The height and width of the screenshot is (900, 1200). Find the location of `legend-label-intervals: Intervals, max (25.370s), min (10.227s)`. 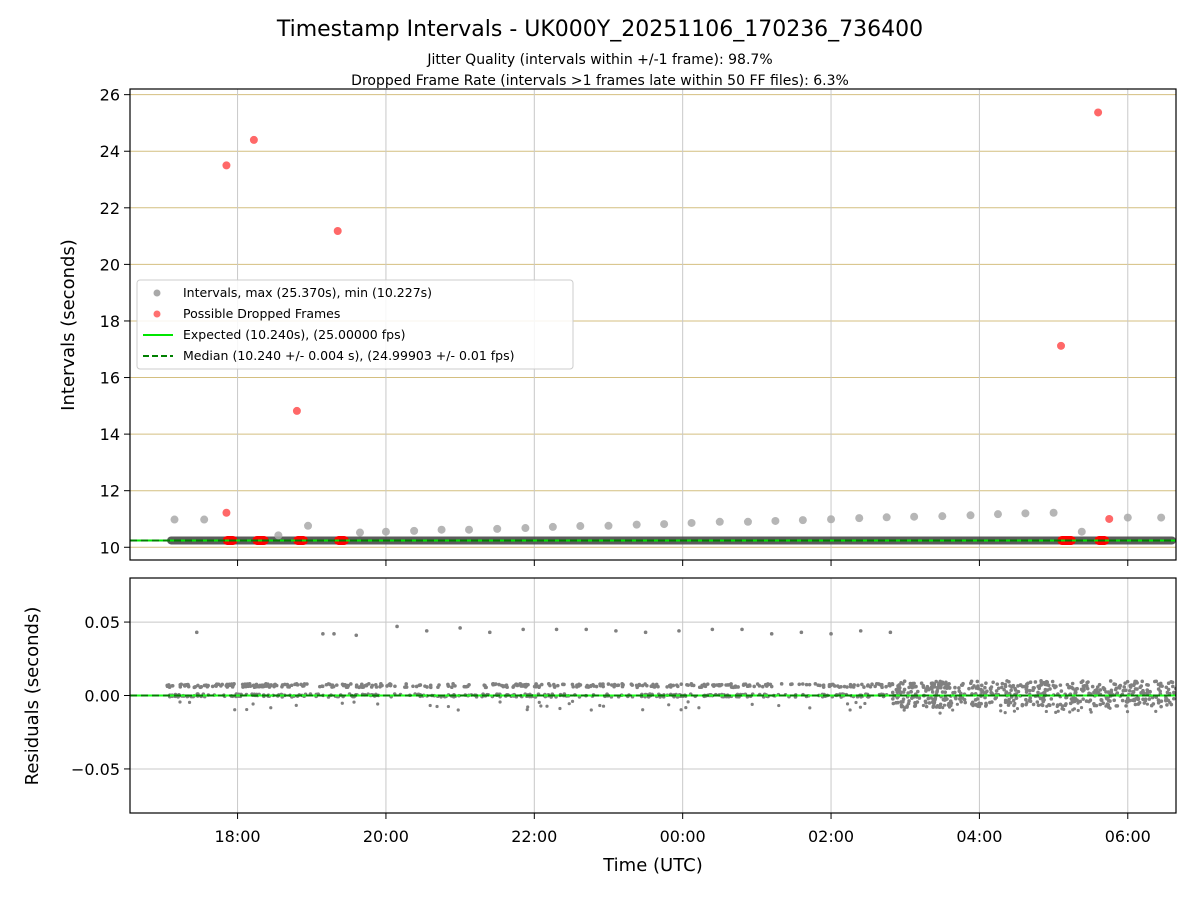

legend-label-intervals: Intervals, max (25.370s), min (10.227s) is located at coordinates (307, 292).